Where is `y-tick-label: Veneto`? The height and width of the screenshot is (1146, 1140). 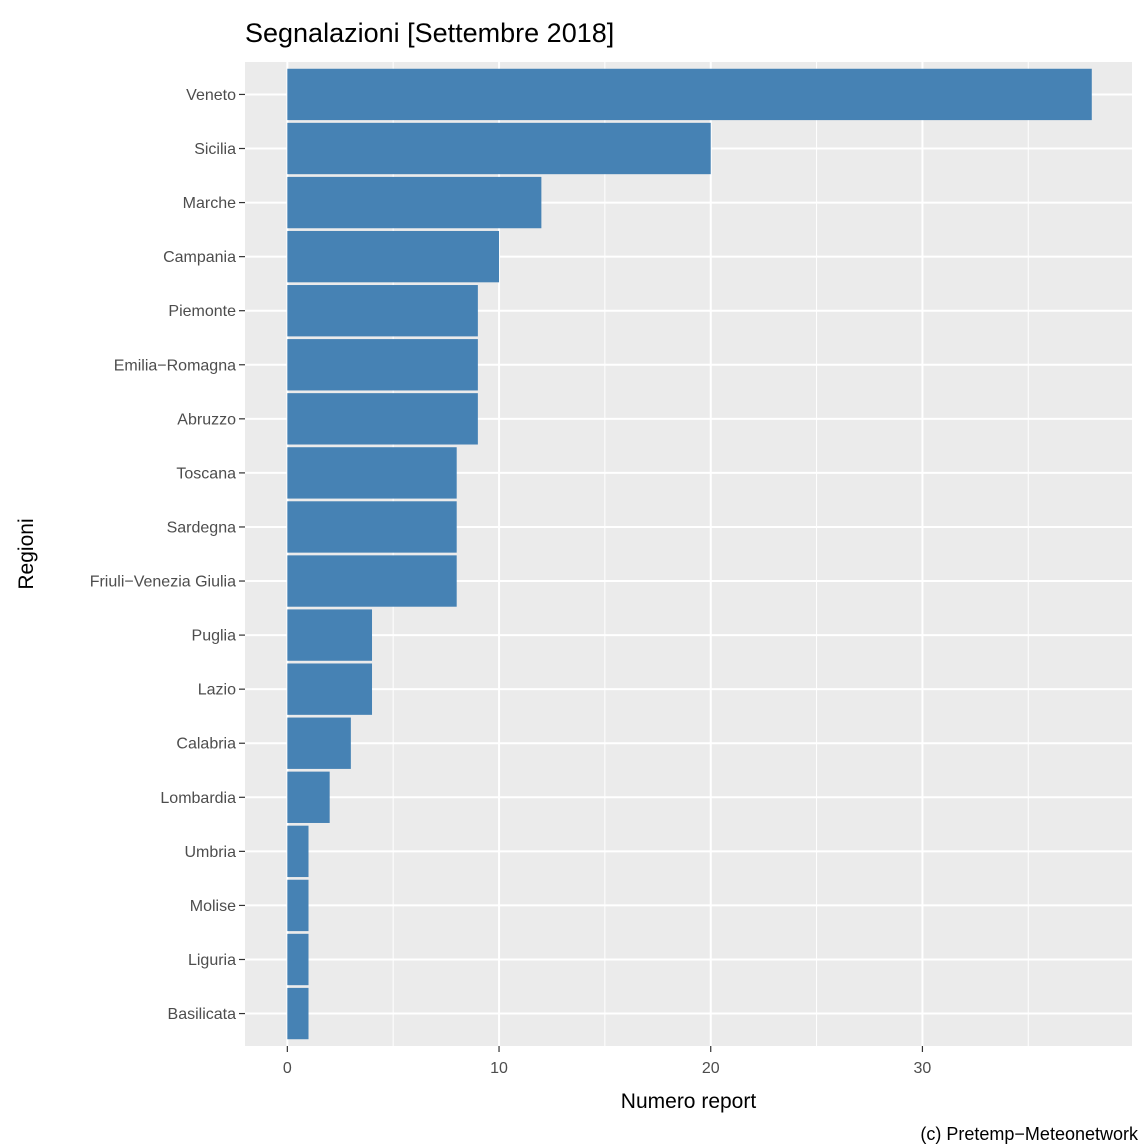 y-tick-label: Veneto is located at coordinates (211, 95).